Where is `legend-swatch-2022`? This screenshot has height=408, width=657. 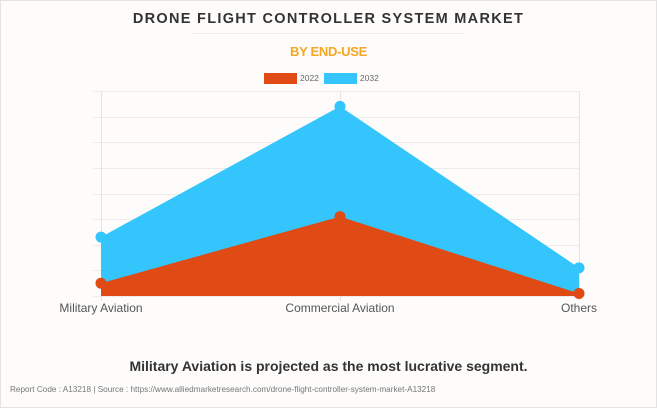 legend-swatch-2022 is located at coordinates (280, 78).